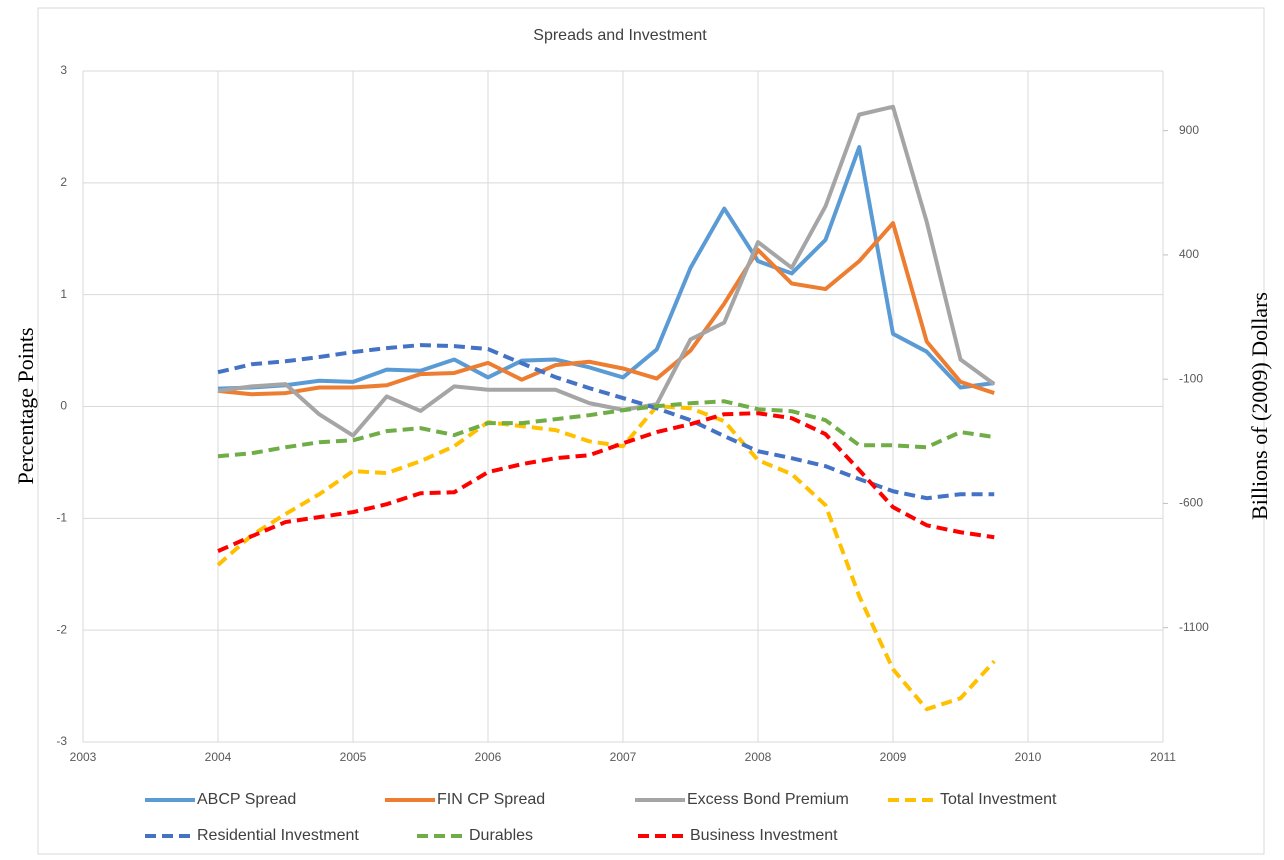 The image size is (1284, 860). Describe the element at coordinates (63, 70) in the screenshot. I see `y-tick-label: 3` at that location.